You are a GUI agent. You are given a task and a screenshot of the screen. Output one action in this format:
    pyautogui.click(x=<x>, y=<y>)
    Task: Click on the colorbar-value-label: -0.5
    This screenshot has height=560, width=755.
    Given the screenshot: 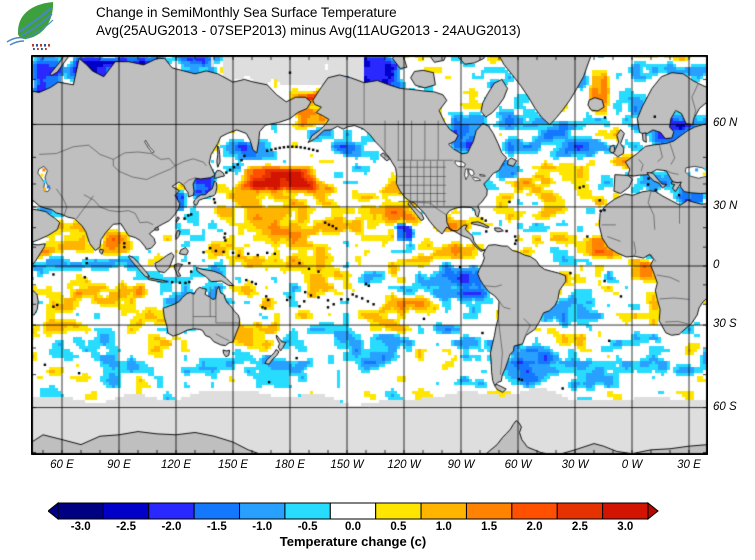 What is the action you would take?
    pyautogui.click(x=307, y=527)
    